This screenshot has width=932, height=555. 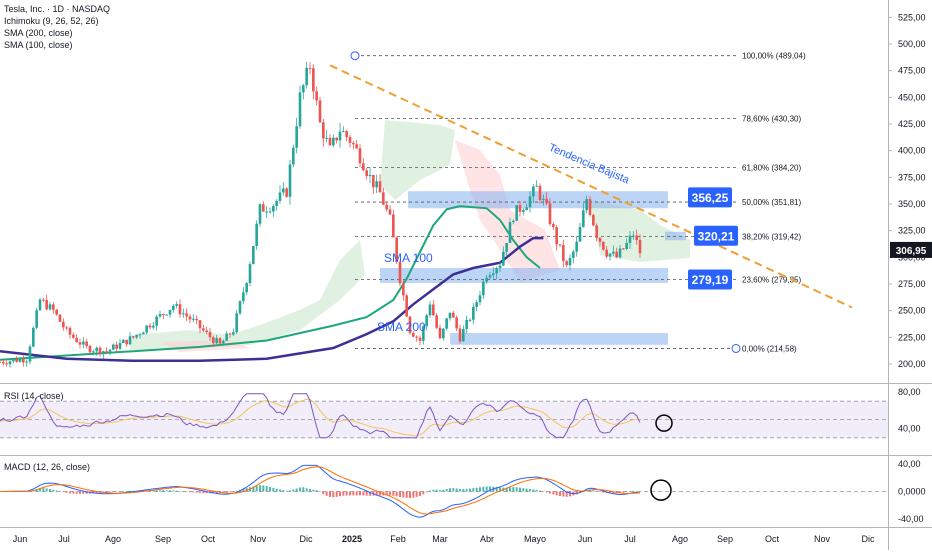 I want to click on price-axis-tick: 350,00, so click(x=912, y=204).